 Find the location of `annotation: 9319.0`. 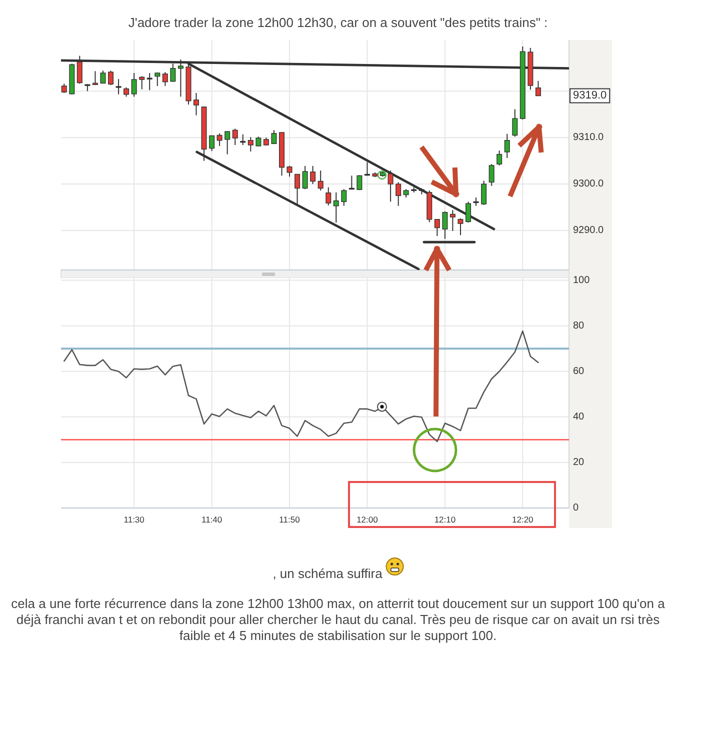

annotation: 9319.0 is located at coordinates (590, 96).